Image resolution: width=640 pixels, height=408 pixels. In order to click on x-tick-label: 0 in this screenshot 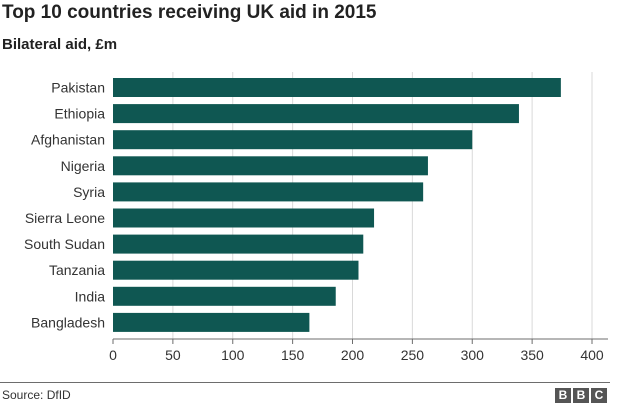, I will do `click(113, 355)`.